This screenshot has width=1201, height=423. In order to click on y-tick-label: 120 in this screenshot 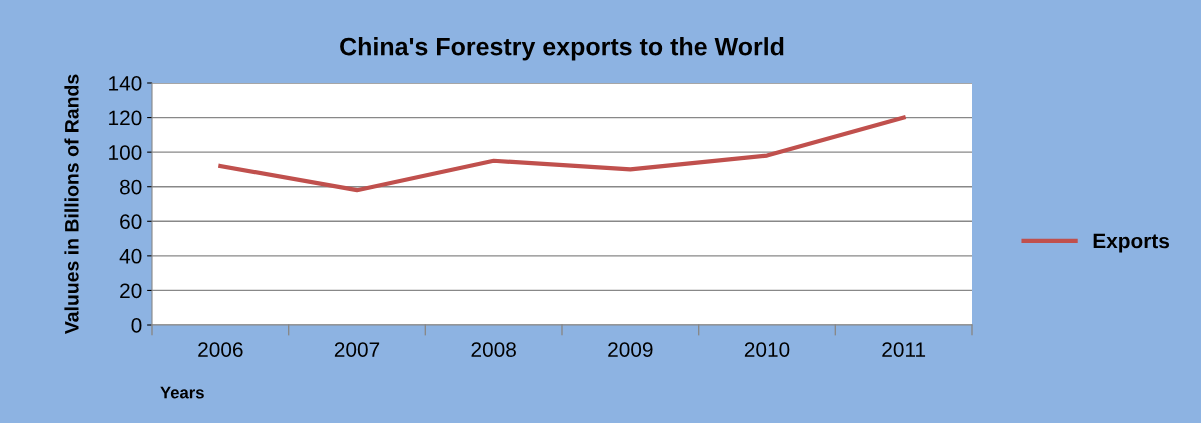, I will do `click(125, 118)`.